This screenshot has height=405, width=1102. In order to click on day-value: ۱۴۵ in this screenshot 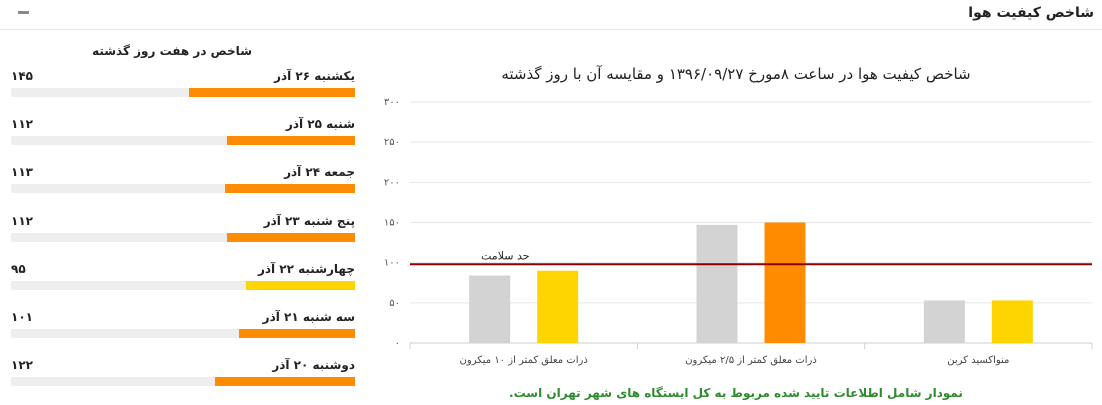, I will do `click(22, 76)`.